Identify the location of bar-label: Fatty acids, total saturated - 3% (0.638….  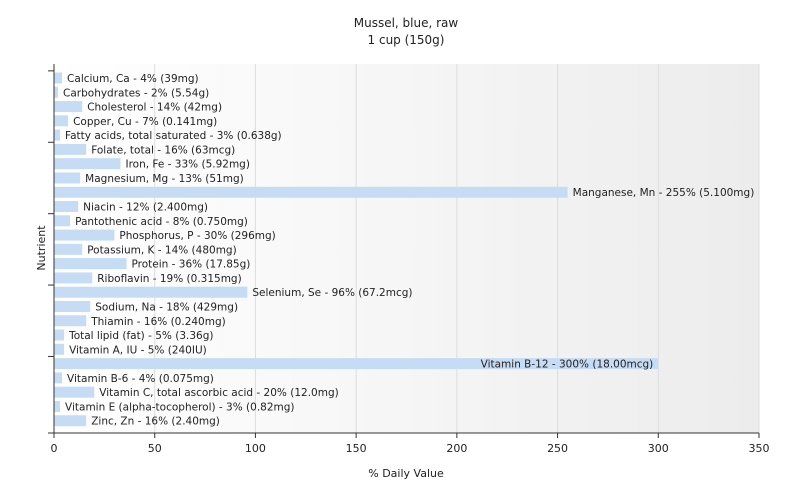
(173, 136).